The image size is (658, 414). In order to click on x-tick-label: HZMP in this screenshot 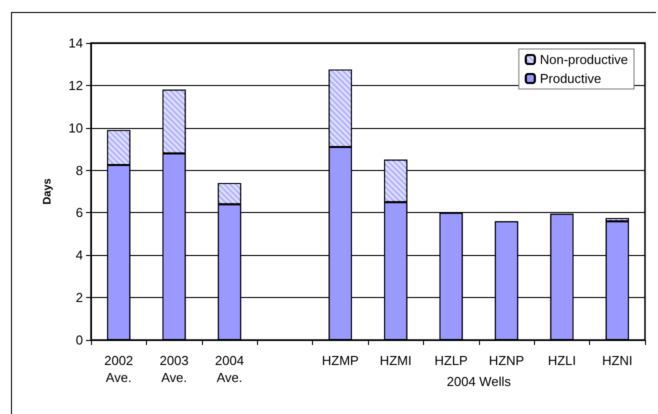, I will do `click(340, 360)`.